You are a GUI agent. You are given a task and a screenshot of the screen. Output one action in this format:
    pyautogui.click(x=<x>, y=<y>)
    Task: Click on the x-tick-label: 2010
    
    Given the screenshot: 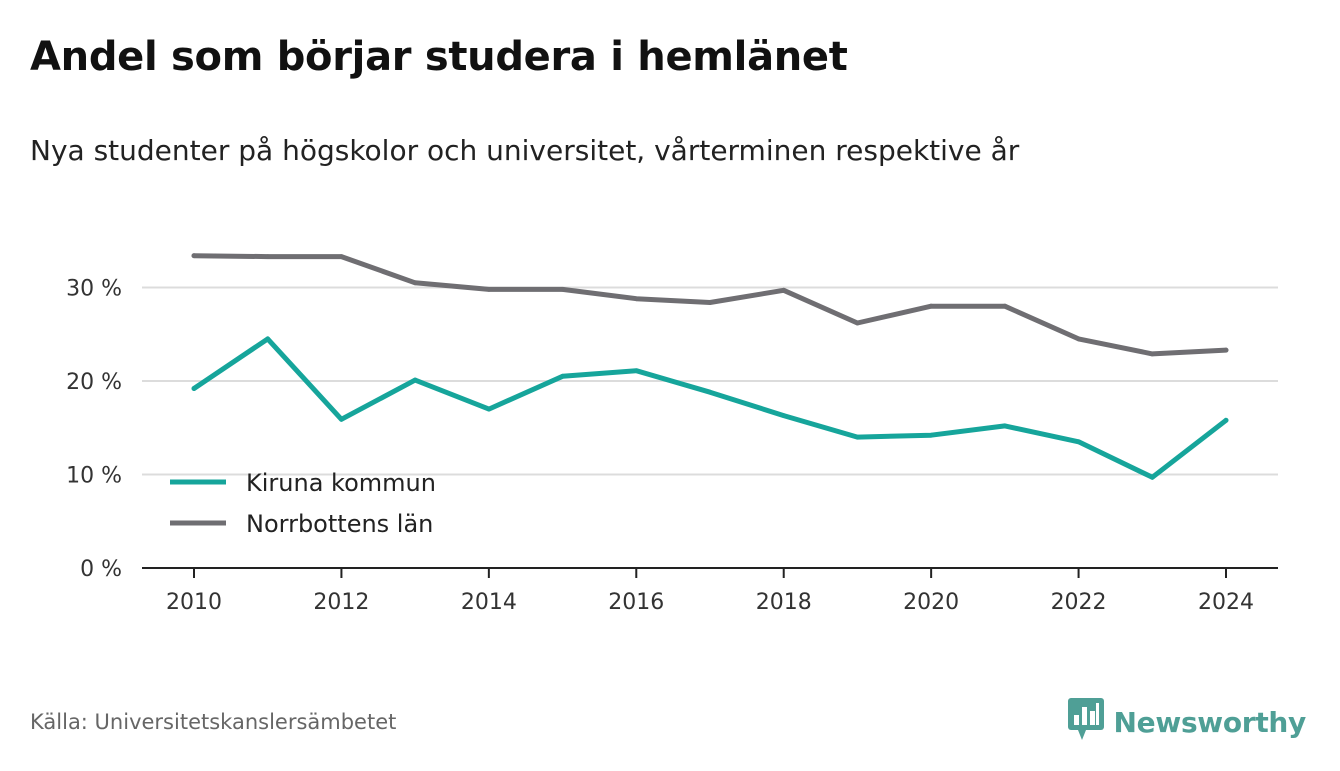 What is the action you would take?
    pyautogui.click(x=194, y=602)
    